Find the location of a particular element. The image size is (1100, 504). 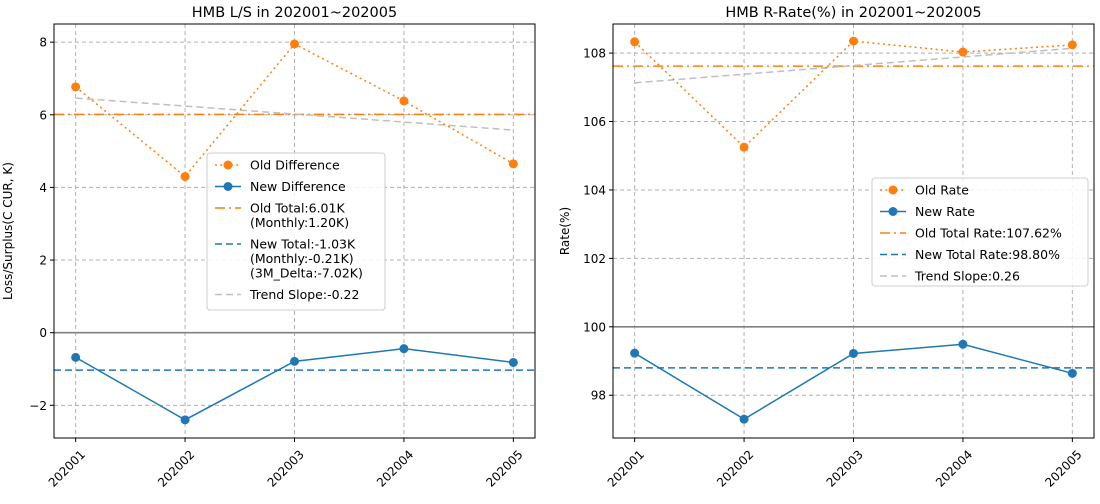

legend-label: Trend Slope:0.26 is located at coordinates (967, 276).